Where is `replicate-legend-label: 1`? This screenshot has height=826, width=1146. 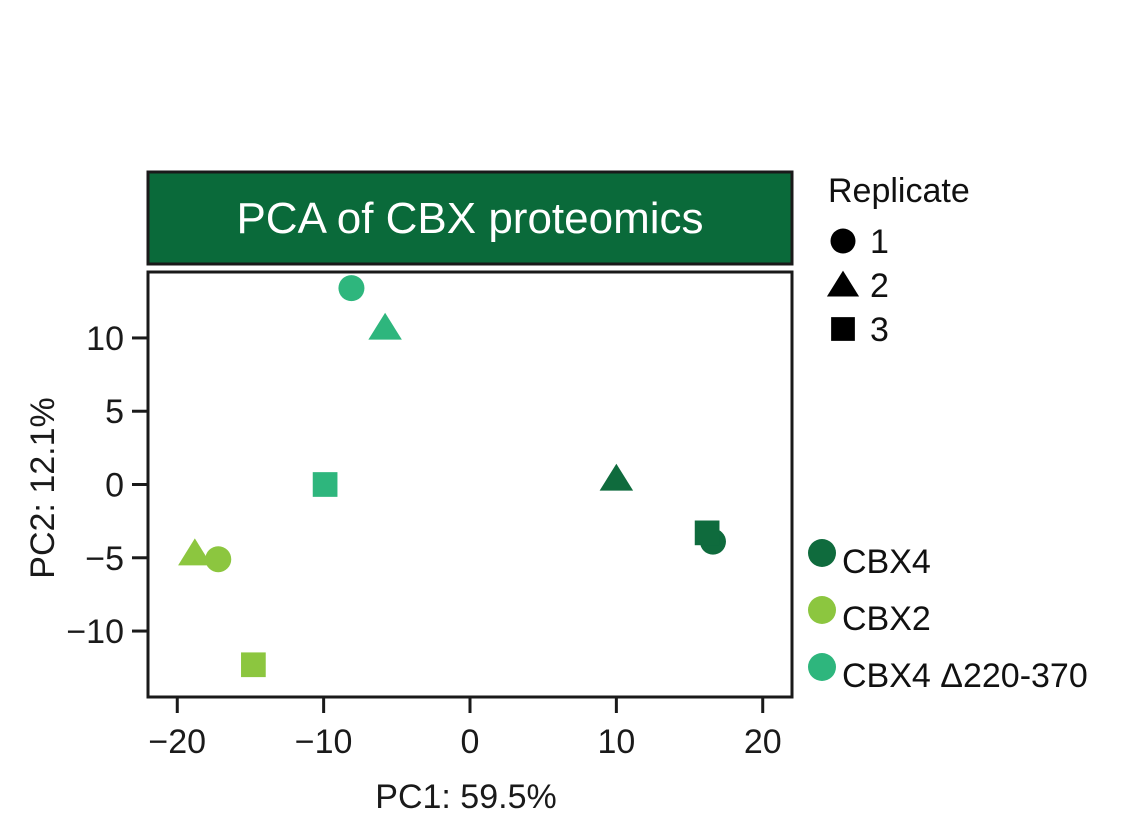 replicate-legend-label: 1 is located at coordinates (879, 242).